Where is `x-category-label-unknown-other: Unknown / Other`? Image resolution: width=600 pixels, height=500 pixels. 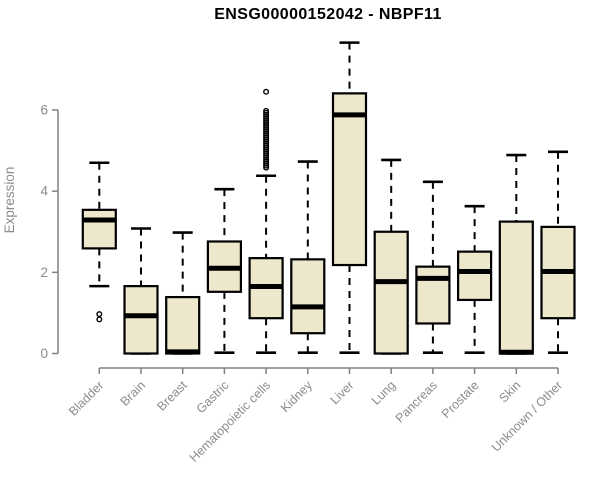 x-category-label-unknown-other: Unknown / Other is located at coordinates (527, 416).